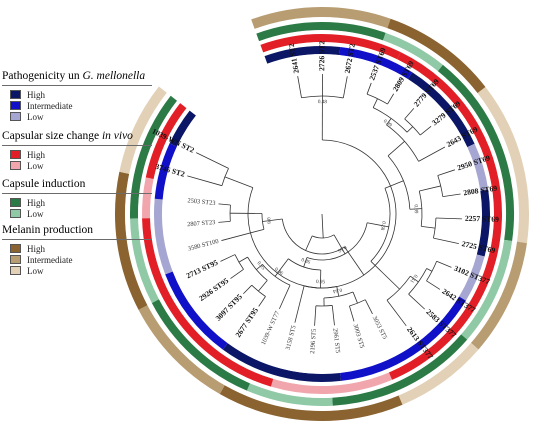 This screenshot has height=431, width=550. I want to click on leaf-label: 3097 ST95, so click(229, 307).